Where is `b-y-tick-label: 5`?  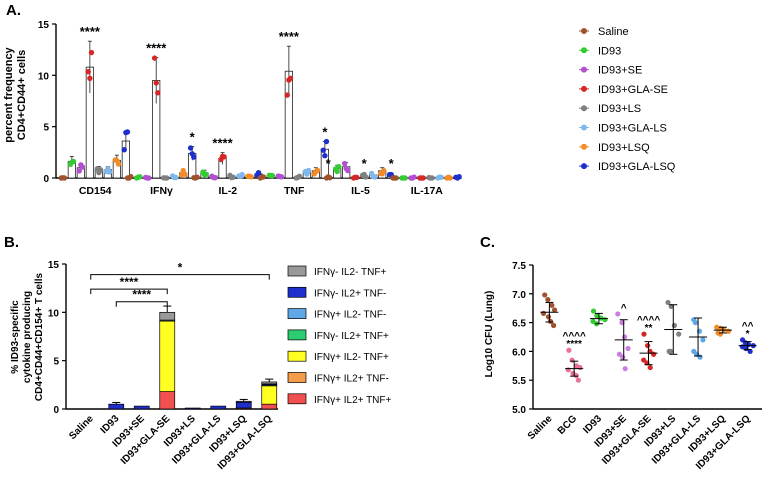
b-y-tick-label: 5 is located at coordinates (56, 362).